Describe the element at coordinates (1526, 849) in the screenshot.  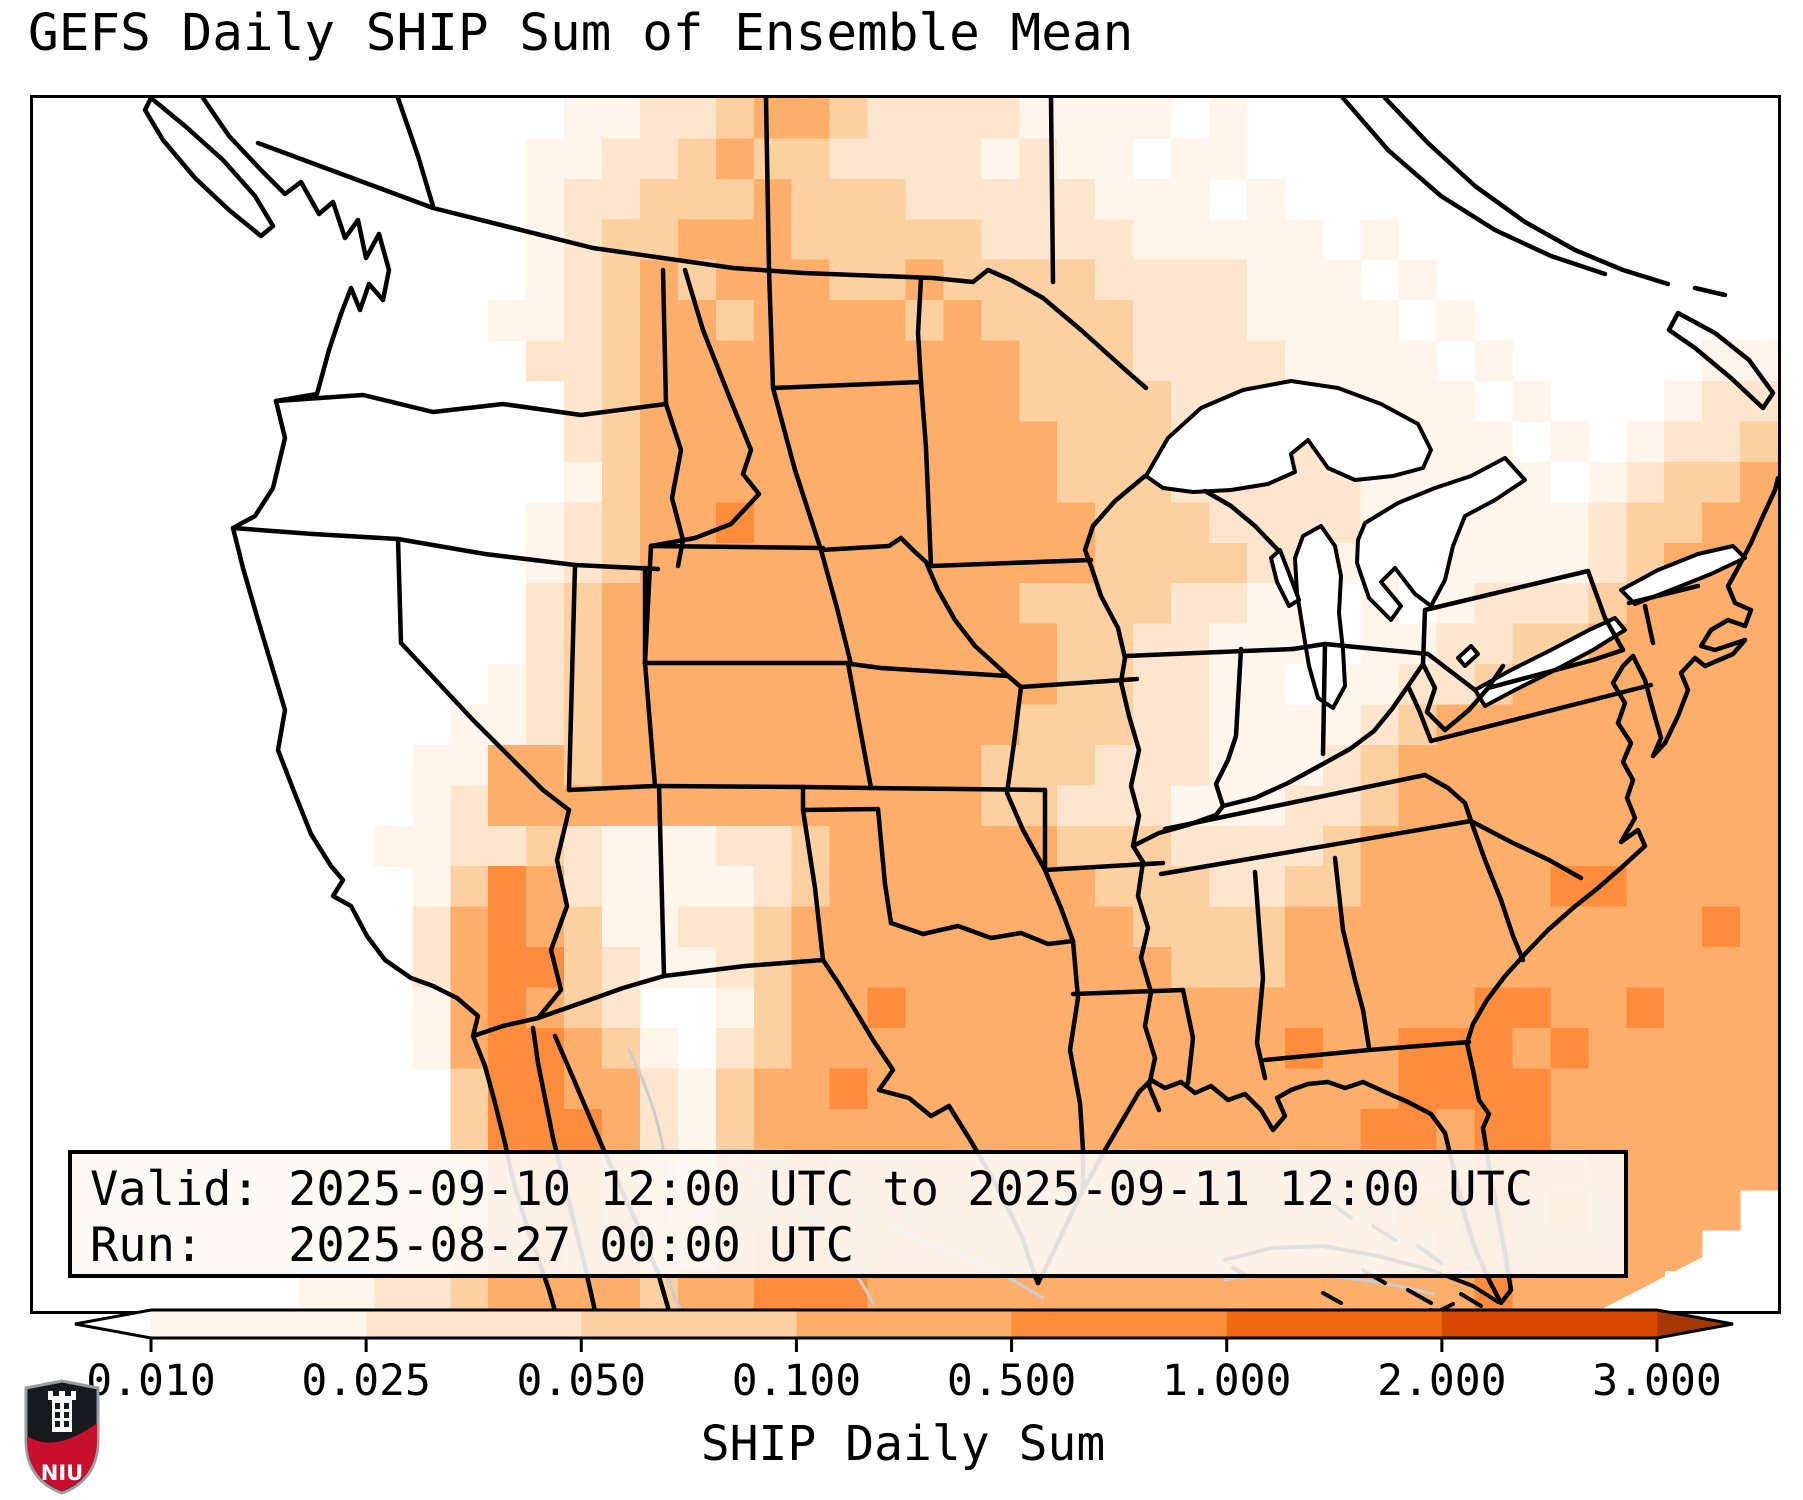
I see `nc-sc-border` at that location.